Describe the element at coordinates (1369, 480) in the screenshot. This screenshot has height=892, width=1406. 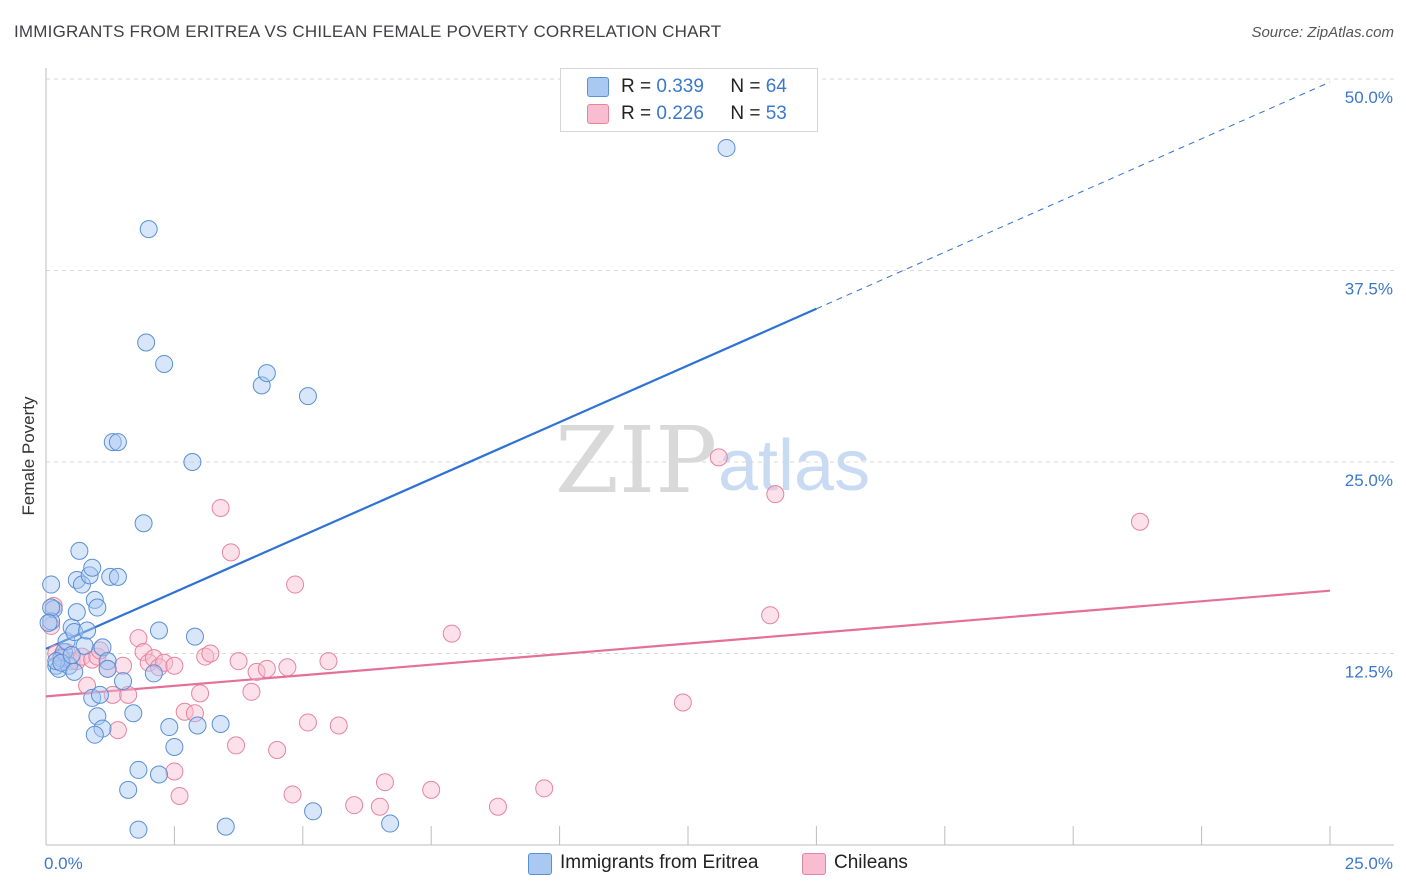
I see `y-tick-label: 25.0%` at that location.